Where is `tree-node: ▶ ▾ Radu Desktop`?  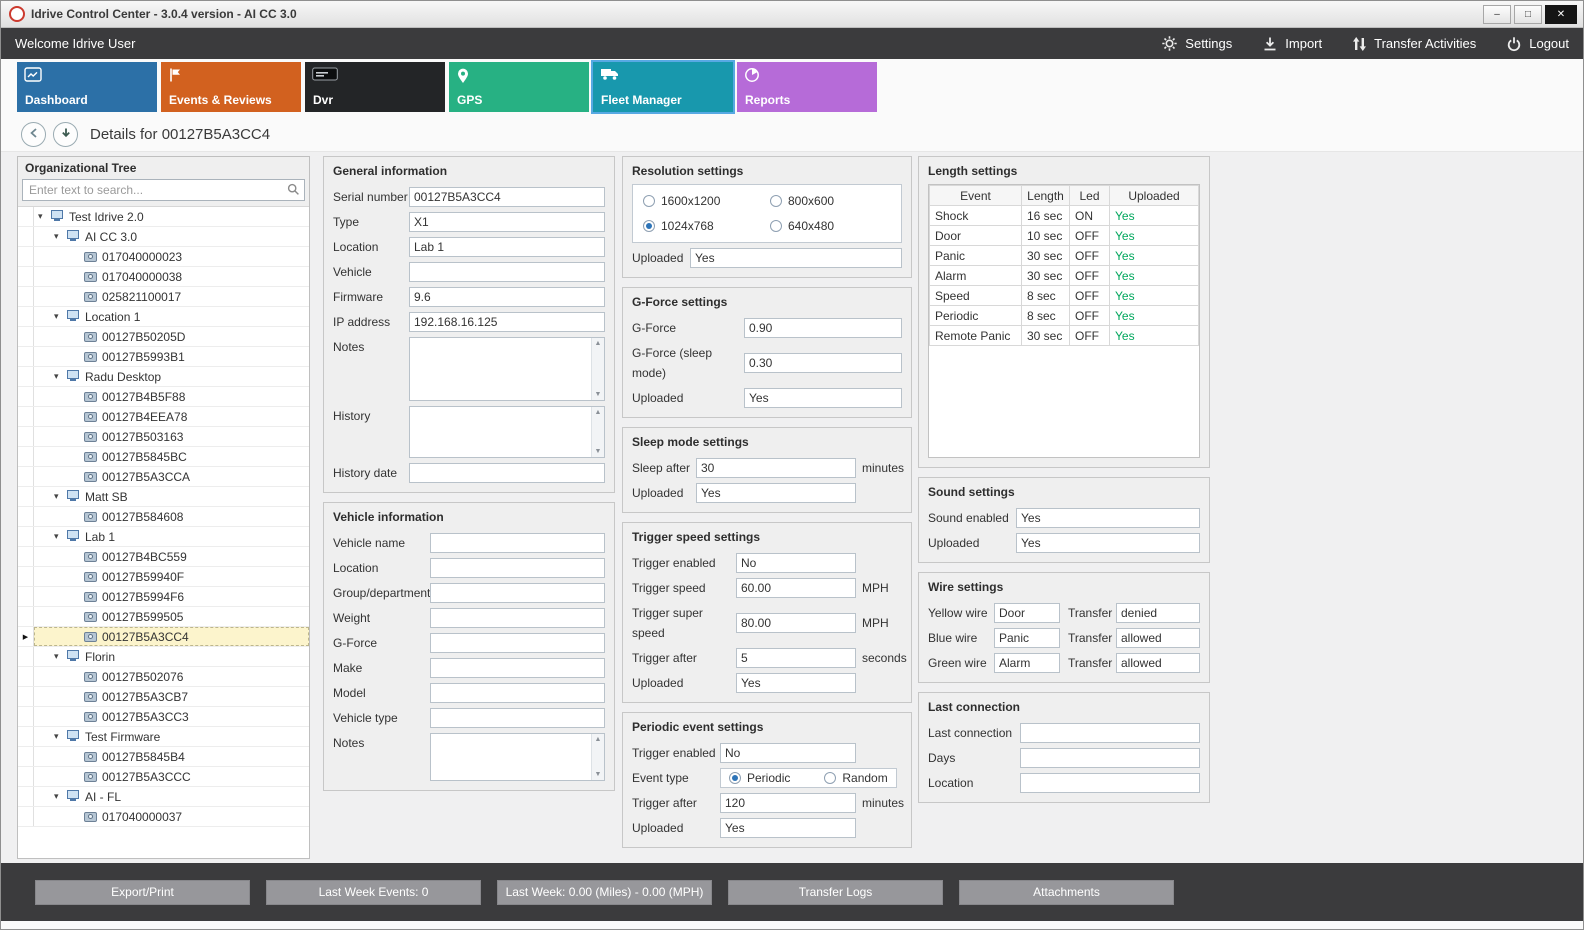 tree-node: ▶ ▾ Radu Desktop is located at coordinates (163, 377).